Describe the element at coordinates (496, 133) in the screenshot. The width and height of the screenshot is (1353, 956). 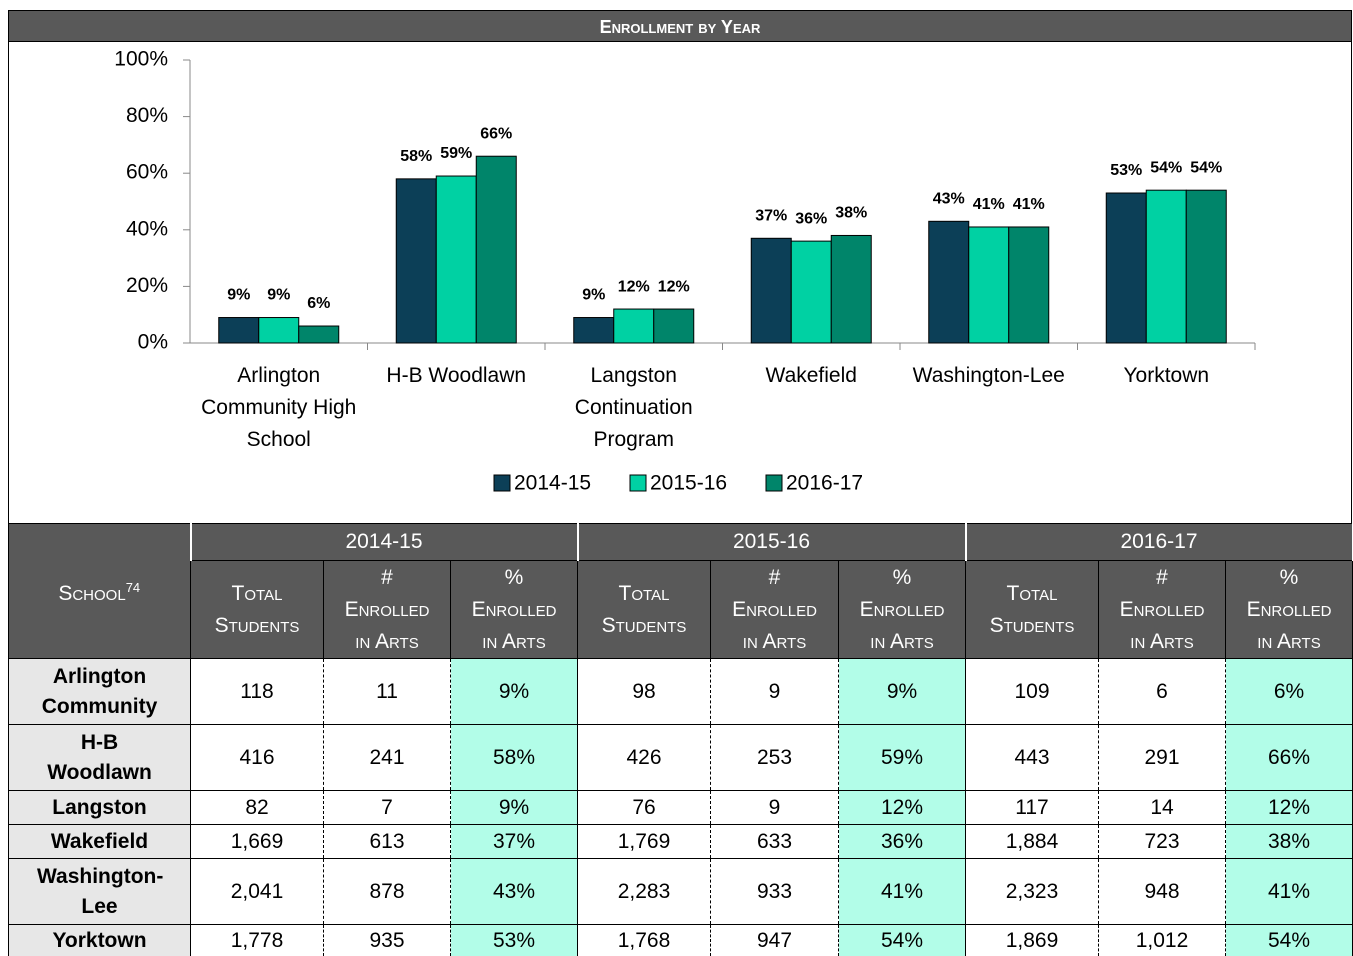
I see `data-label: 66%` at that location.